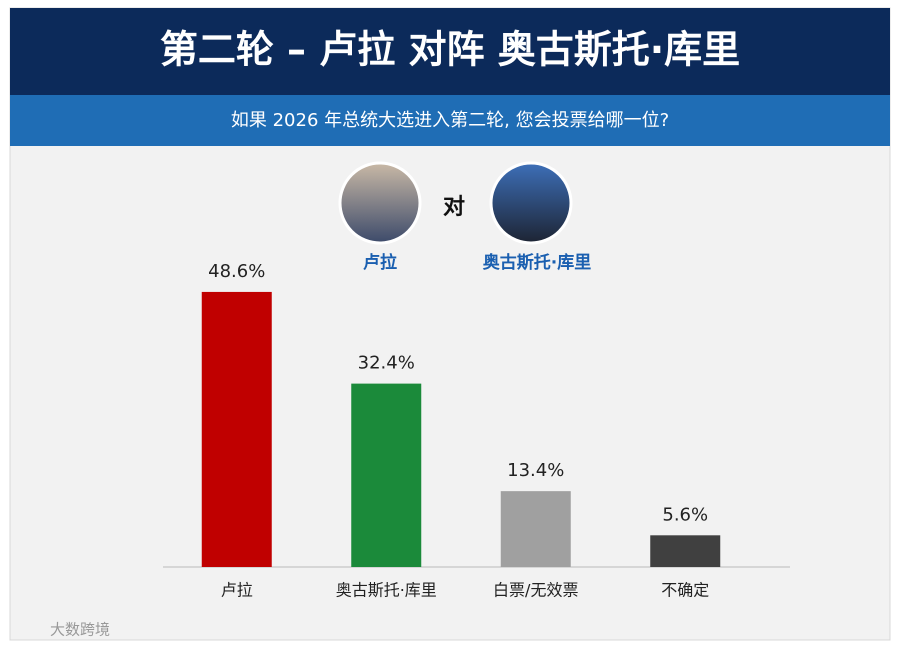 This screenshot has width=900, height=648. I want to click on candidate-name: 卢拉, so click(380, 262).